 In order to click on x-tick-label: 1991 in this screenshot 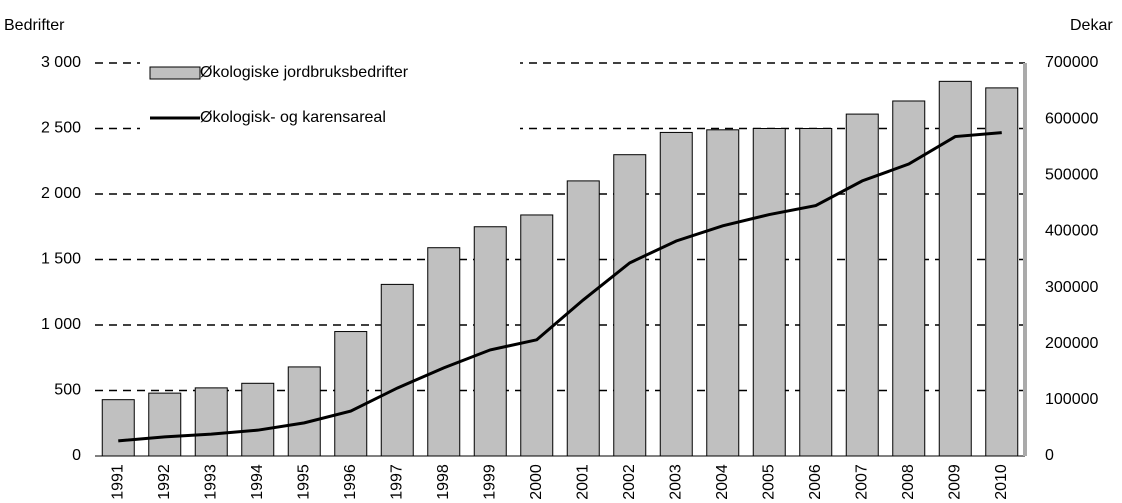, I will do `click(117, 482)`.